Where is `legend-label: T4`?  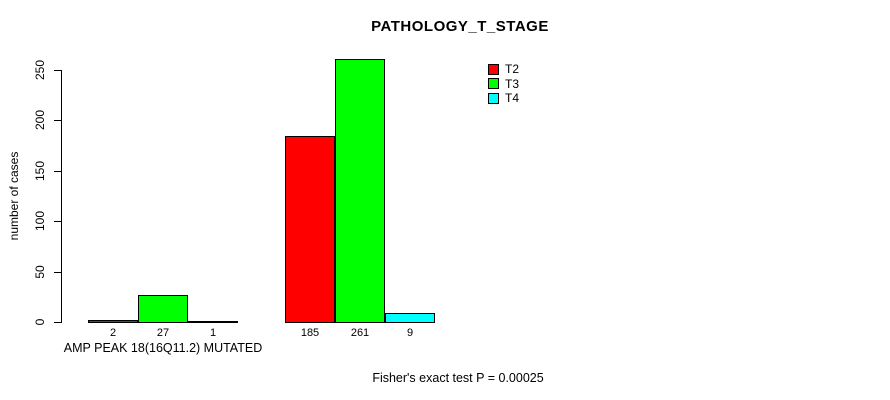
legend-label: T4 is located at coordinates (512, 98).